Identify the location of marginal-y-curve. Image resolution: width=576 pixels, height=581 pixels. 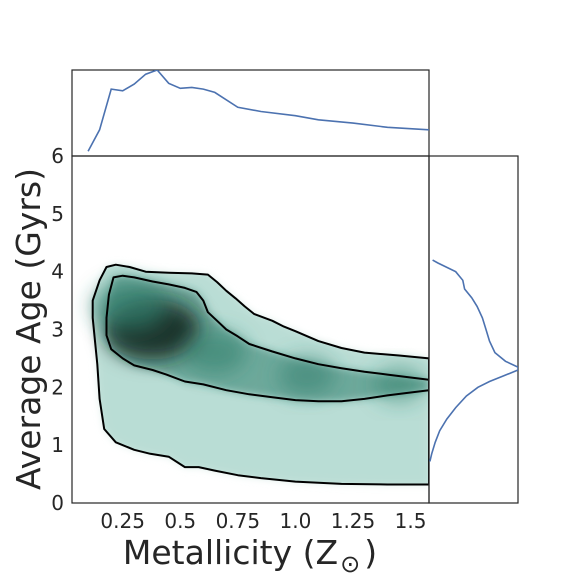
(473, 360).